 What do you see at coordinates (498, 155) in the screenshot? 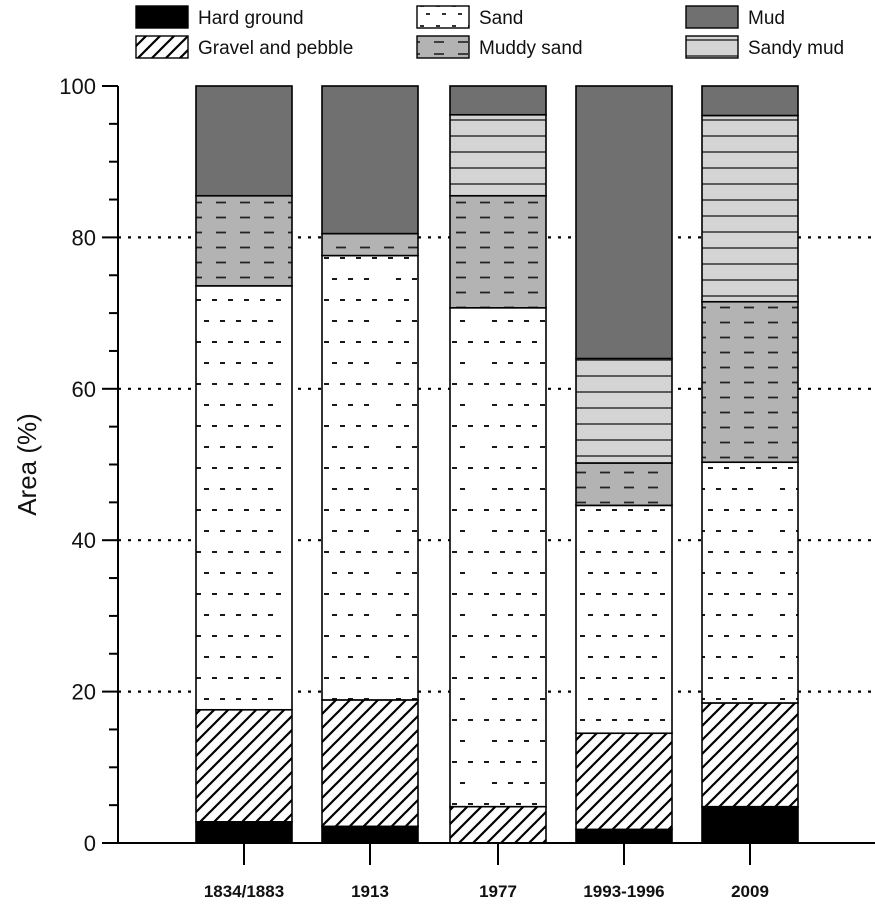
I see `segment-1977-sandy-mud` at bounding box center [498, 155].